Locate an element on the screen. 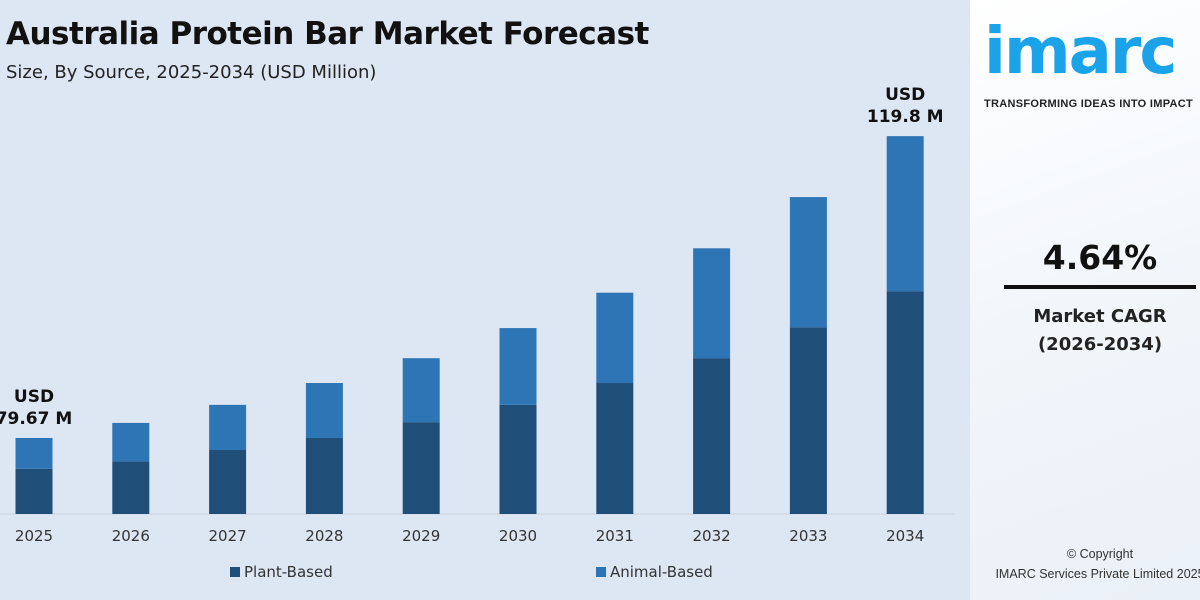  chart-subtitle: Size, By Source, 2025-2034 (USD Million) is located at coordinates (191, 72).